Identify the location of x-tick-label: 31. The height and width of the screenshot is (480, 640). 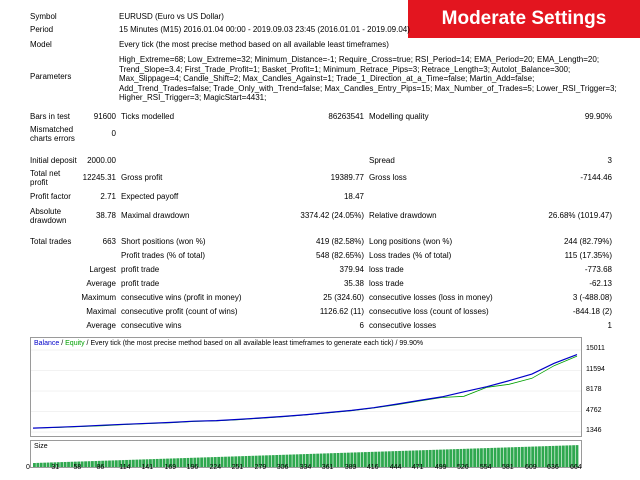
(55, 467).